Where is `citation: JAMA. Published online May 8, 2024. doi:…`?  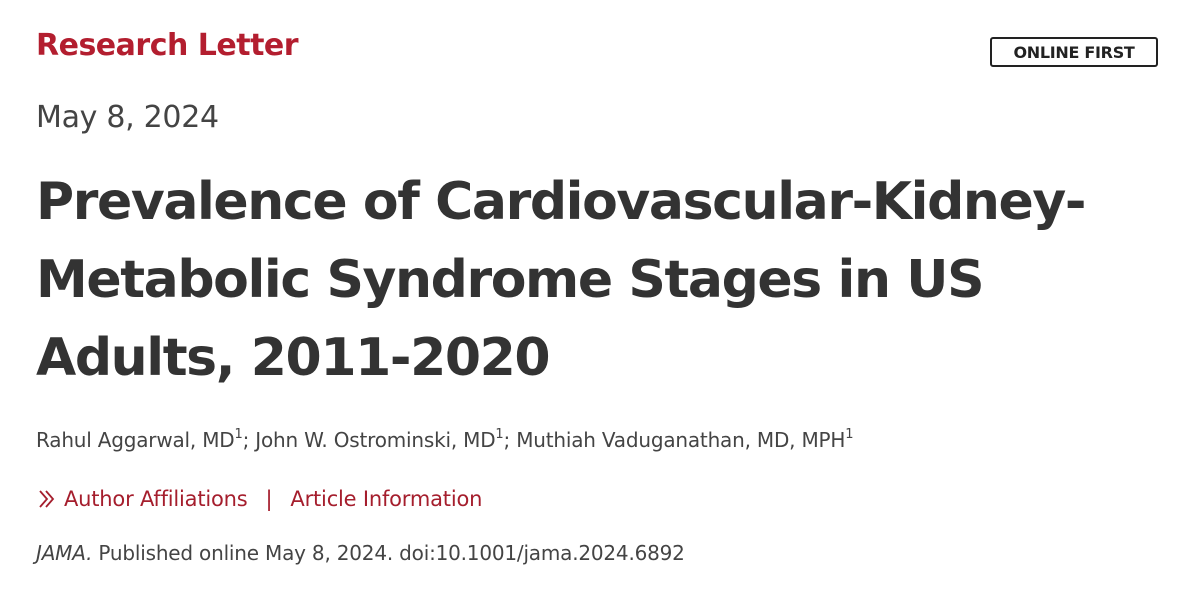
citation: JAMA. Published online May 8, 2024. doi:… is located at coordinates (360, 553).